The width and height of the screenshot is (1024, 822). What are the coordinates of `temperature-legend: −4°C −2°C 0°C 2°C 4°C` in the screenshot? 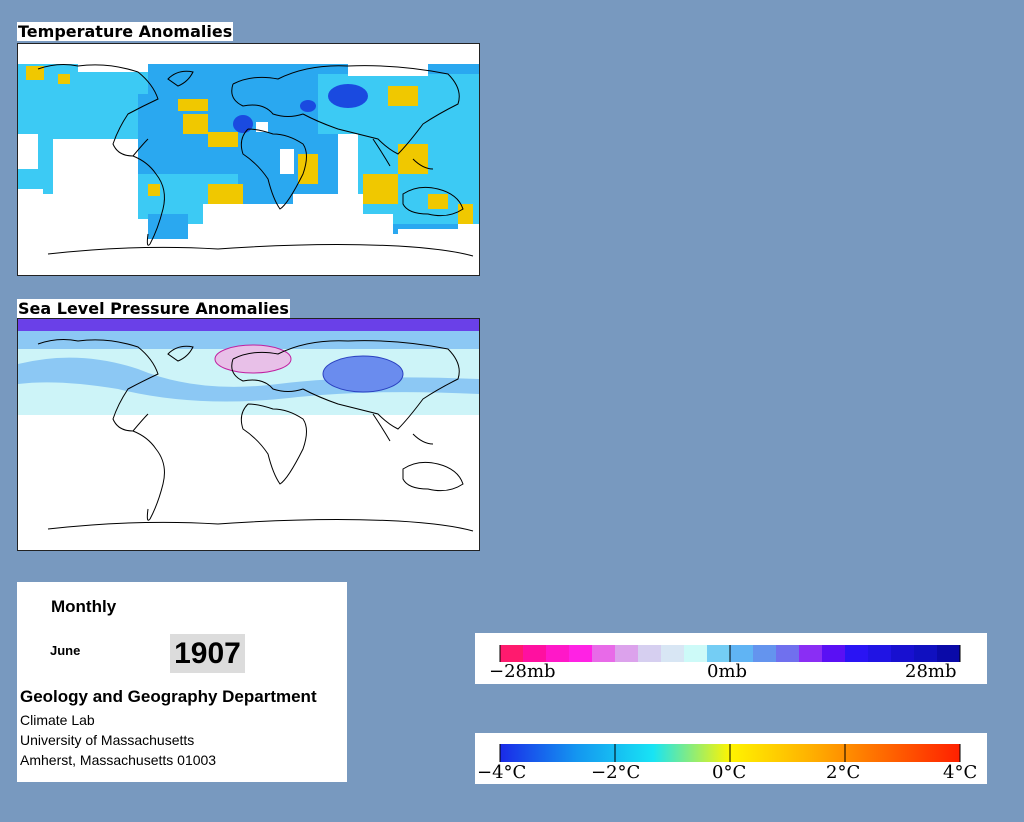 It's located at (731, 758).